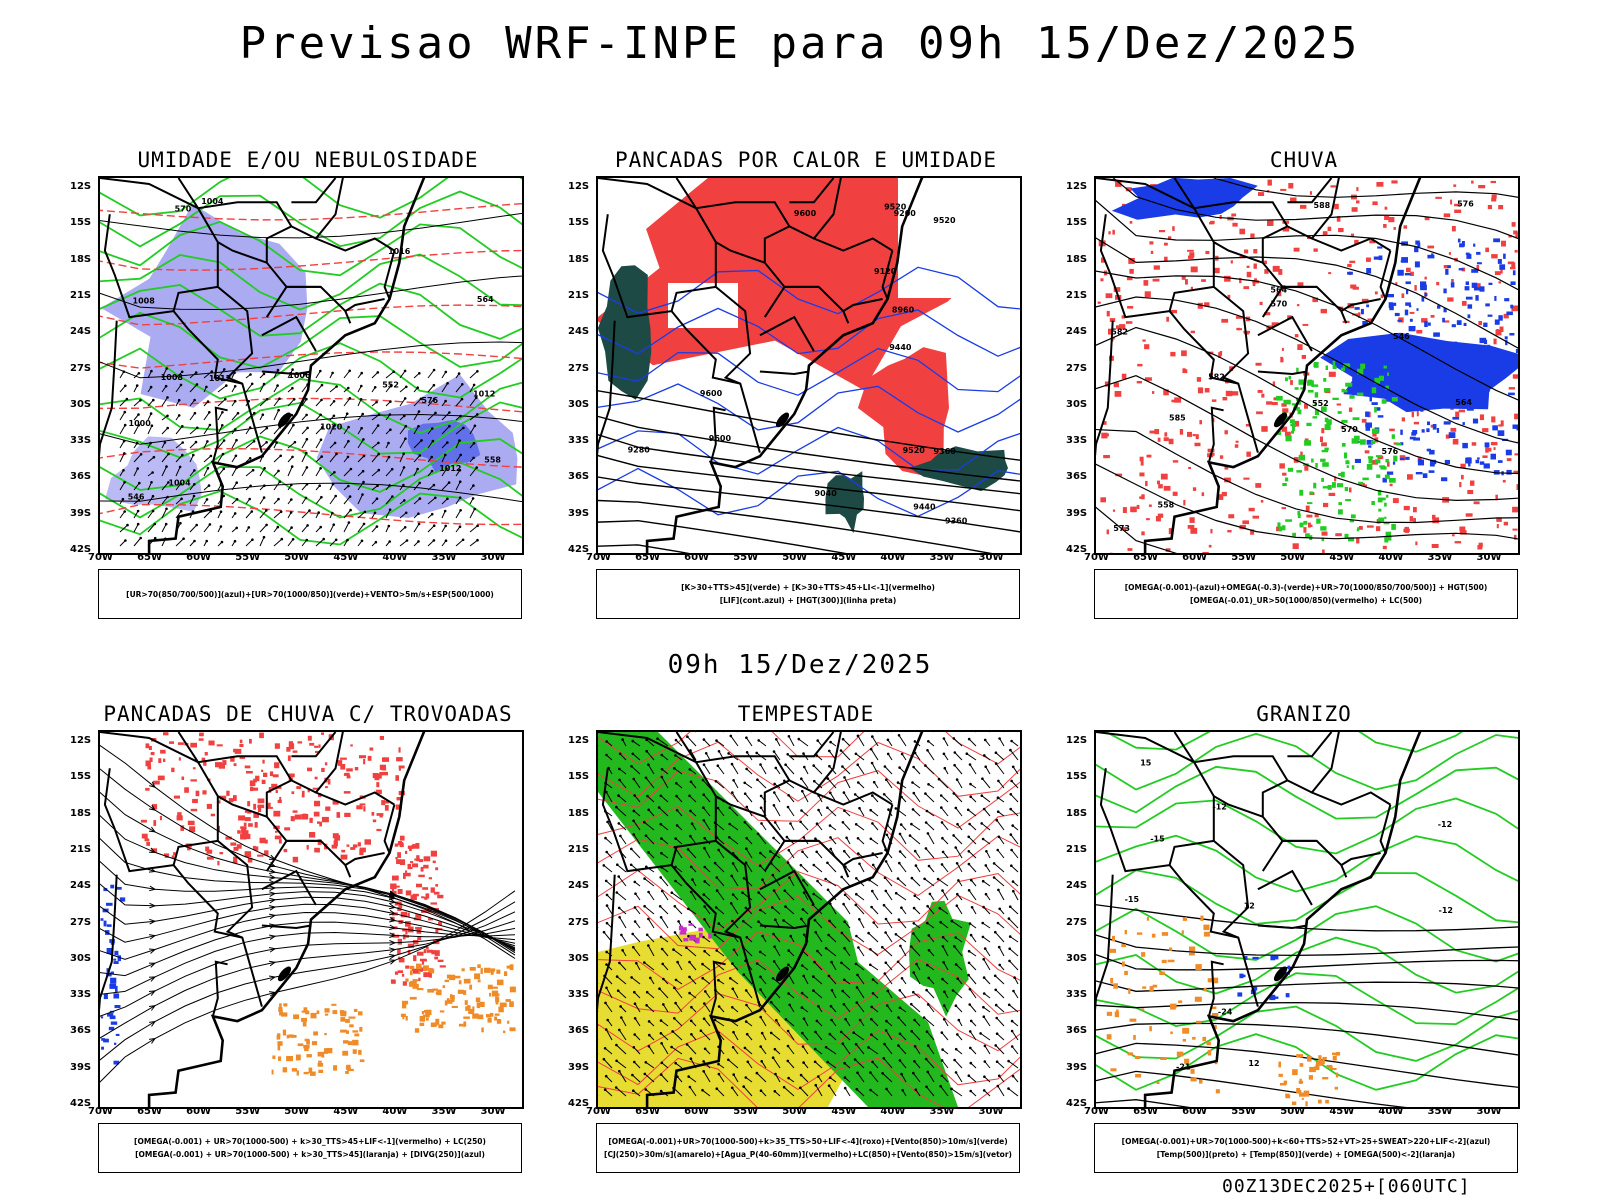 Image resolution: width=1600 pixels, height=1200 pixels. What do you see at coordinates (1419, 372) in the screenshot?
I see `omega-area` at bounding box center [1419, 372].